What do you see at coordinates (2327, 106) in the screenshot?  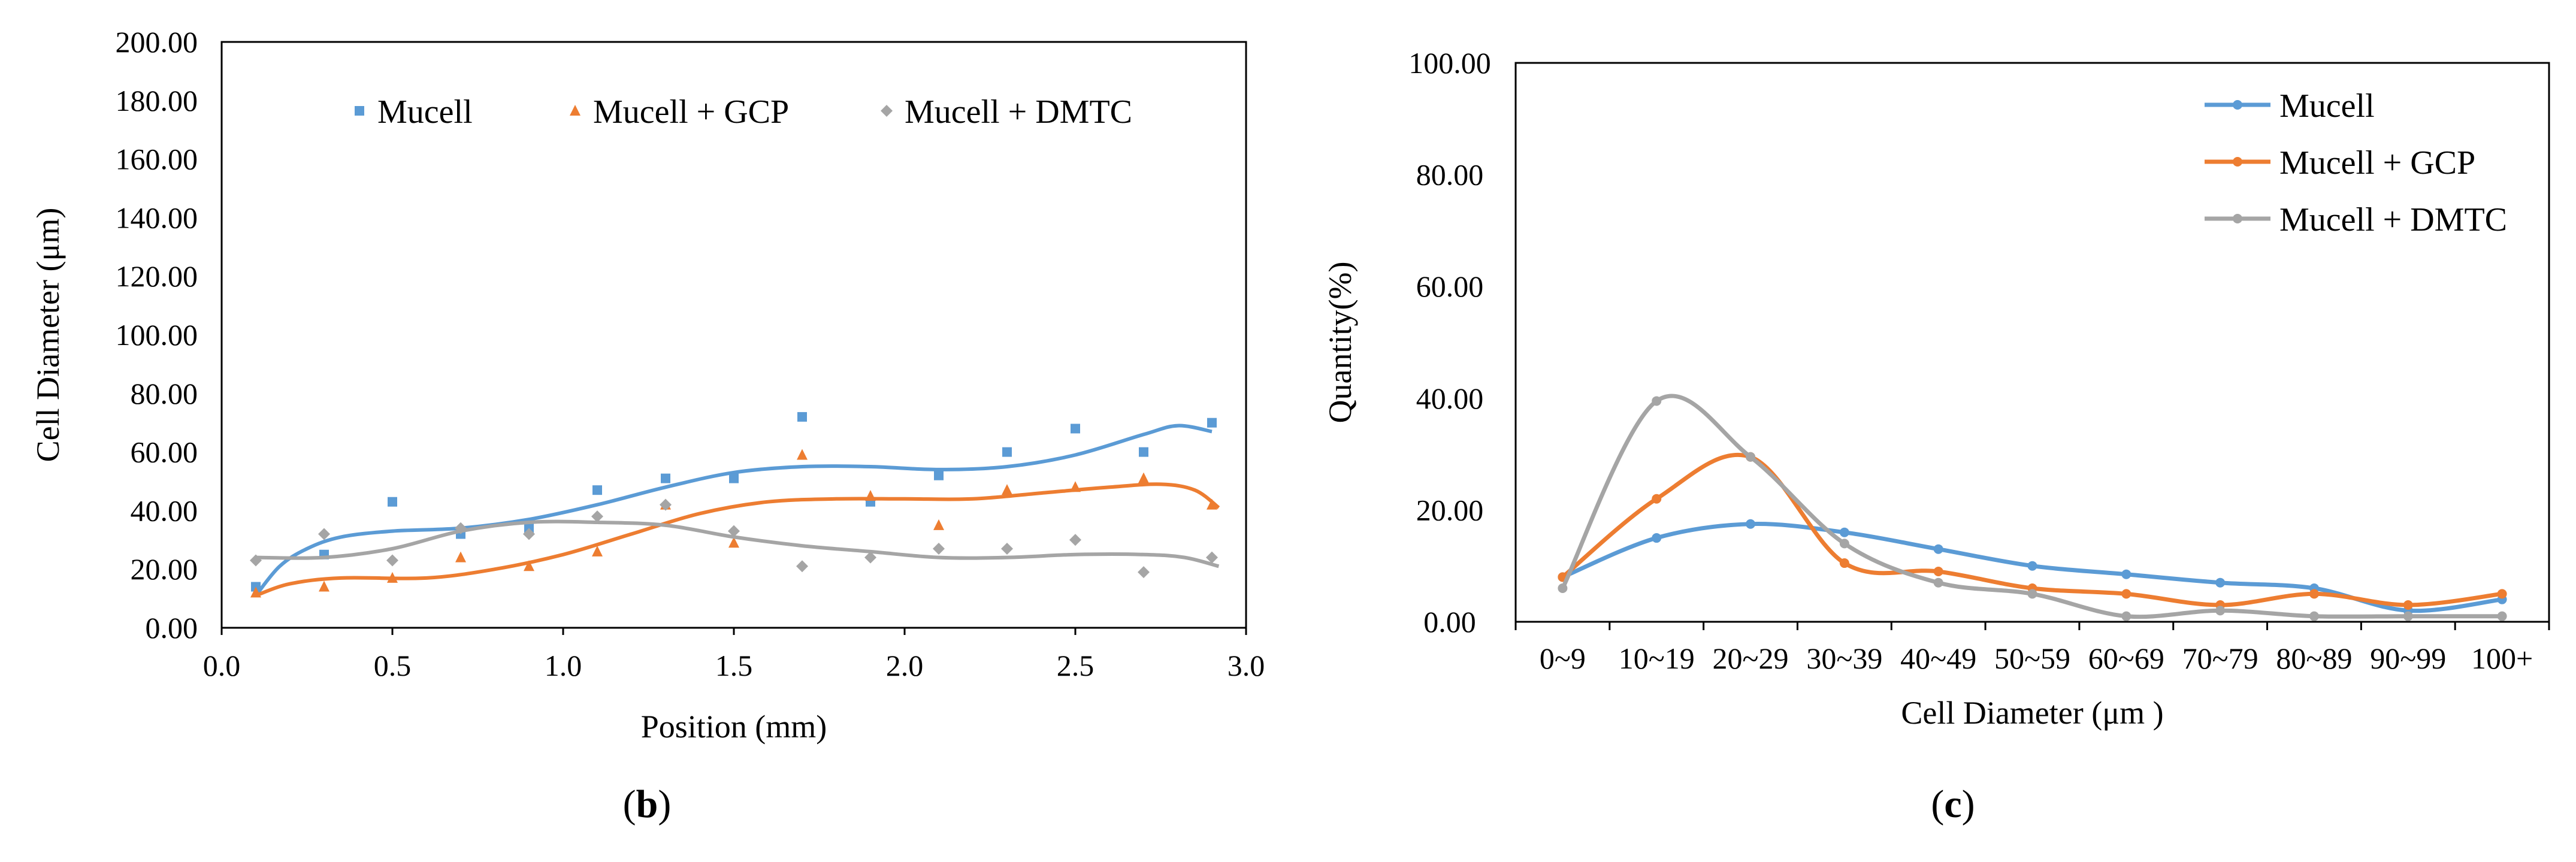 I see `legend-label-c-0: Mucell` at bounding box center [2327, 106].